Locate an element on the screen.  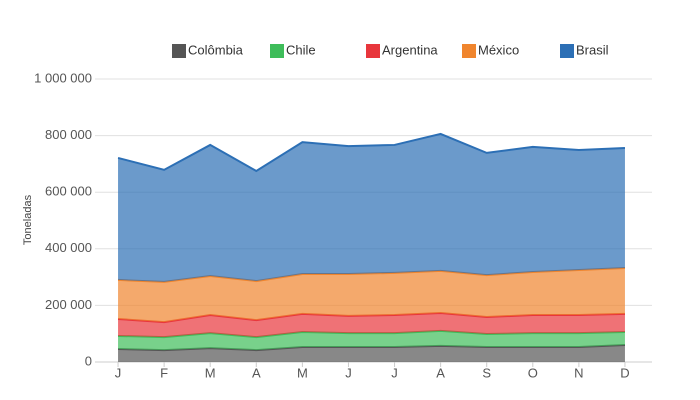
x-tick-label: N is located at coordinates (578, 372).